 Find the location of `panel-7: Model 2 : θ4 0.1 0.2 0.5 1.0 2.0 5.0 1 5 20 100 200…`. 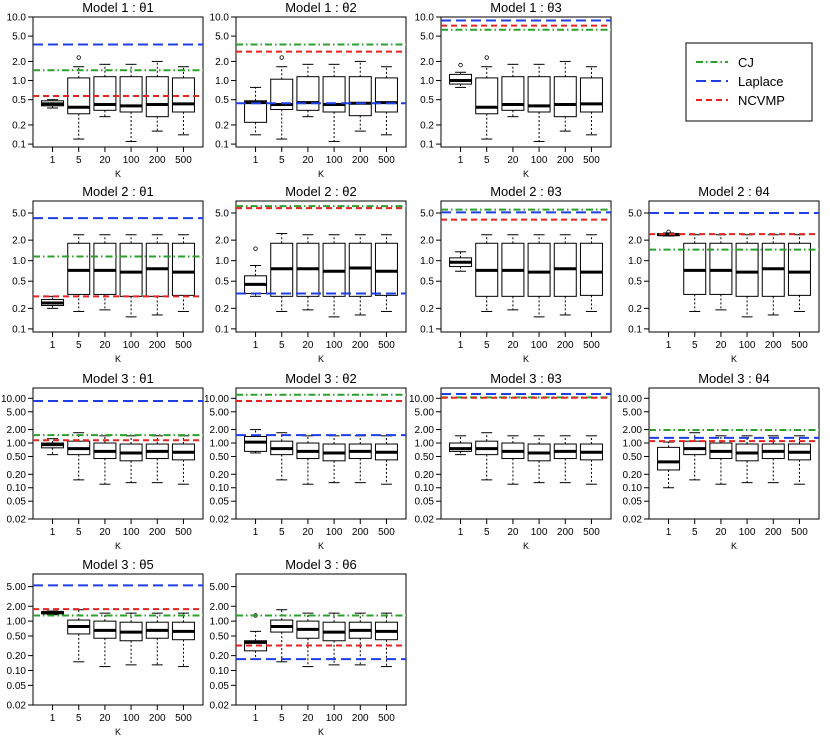

panel-7: Model 2 : θ4 0.1 0.2 0.5 1.0 2.0 5.0 1 5 20 100 200… is located at coordinates (724, 274).